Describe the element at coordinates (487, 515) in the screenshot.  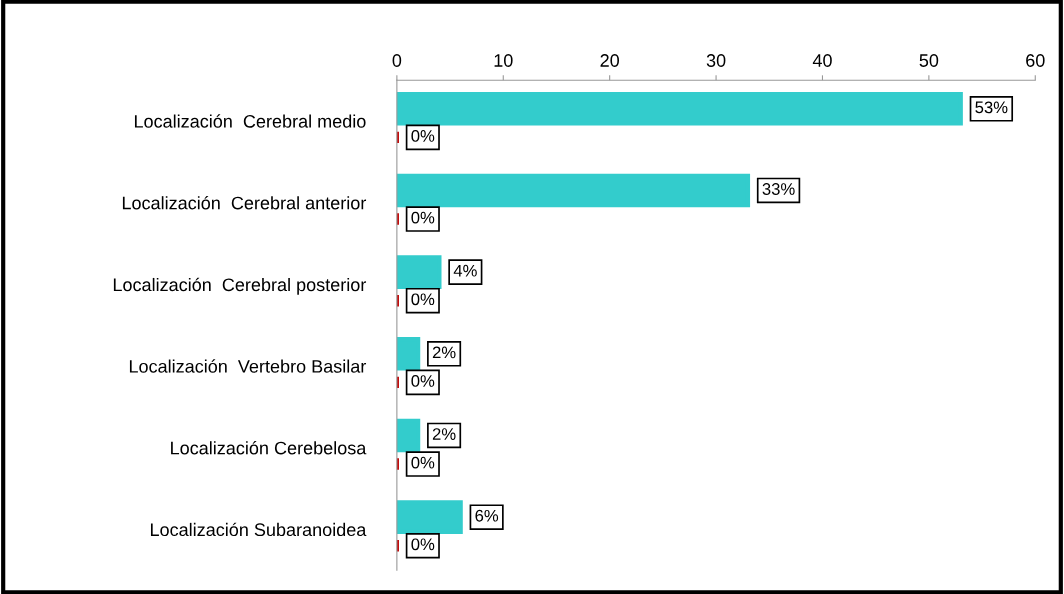
I see `data-label: 6%` at that location.